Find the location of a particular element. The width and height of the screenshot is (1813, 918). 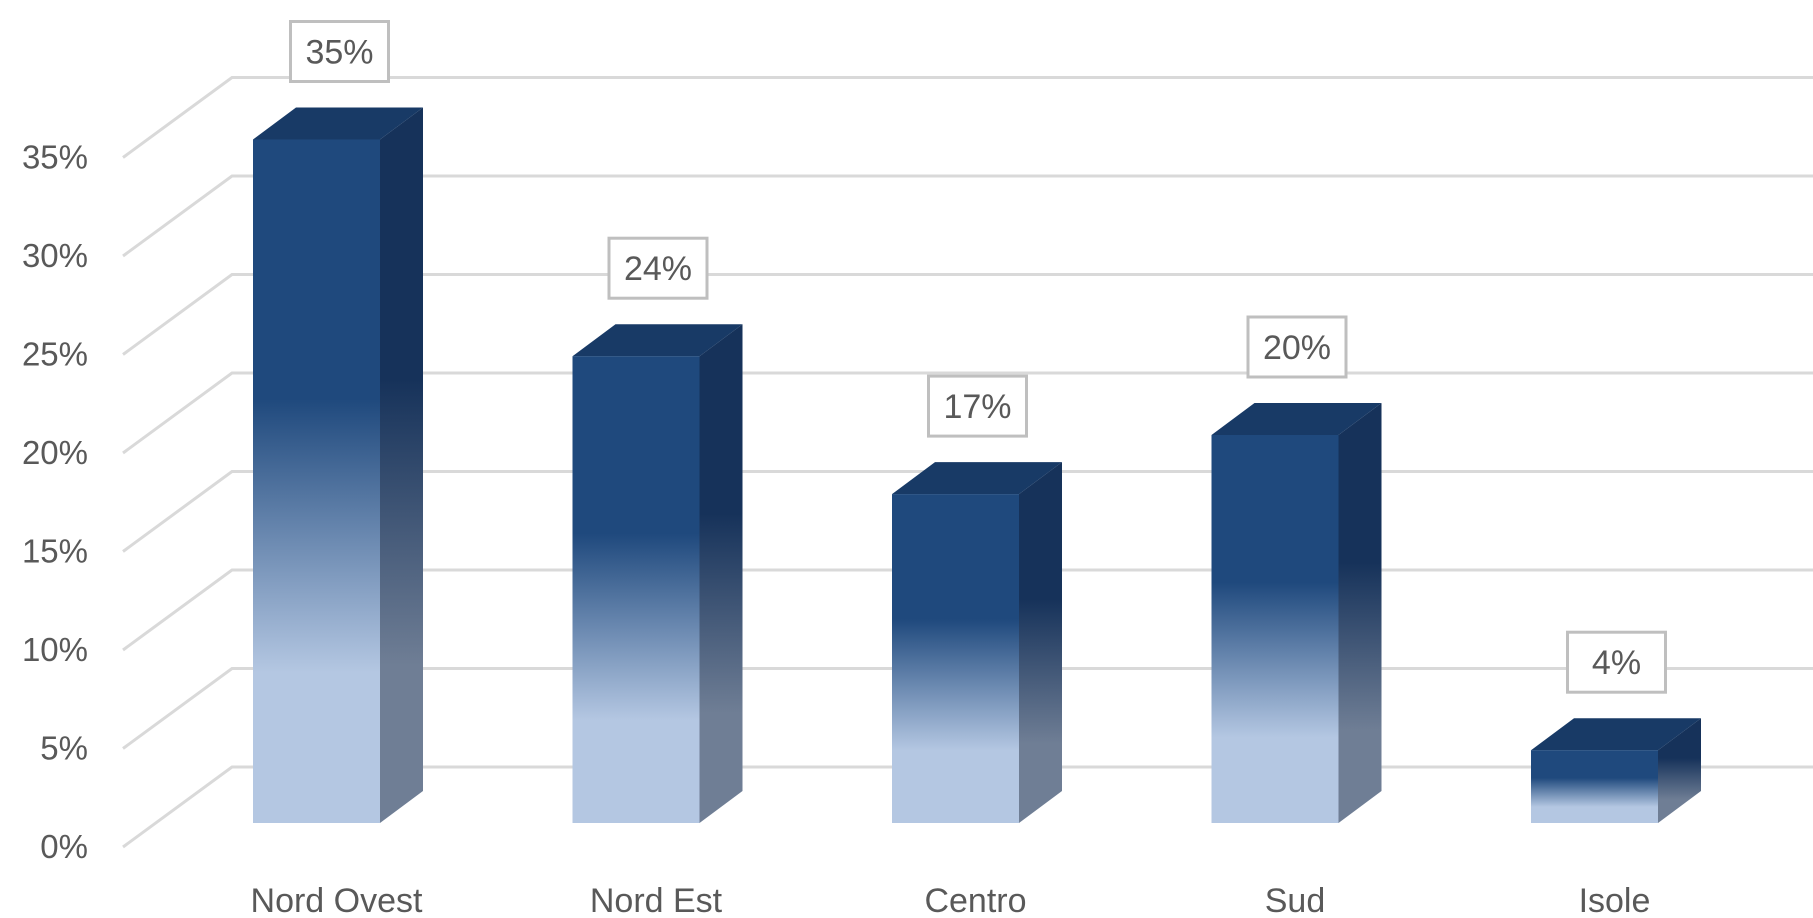

y-tick-label: 30% is located at coordinates (55, 255).